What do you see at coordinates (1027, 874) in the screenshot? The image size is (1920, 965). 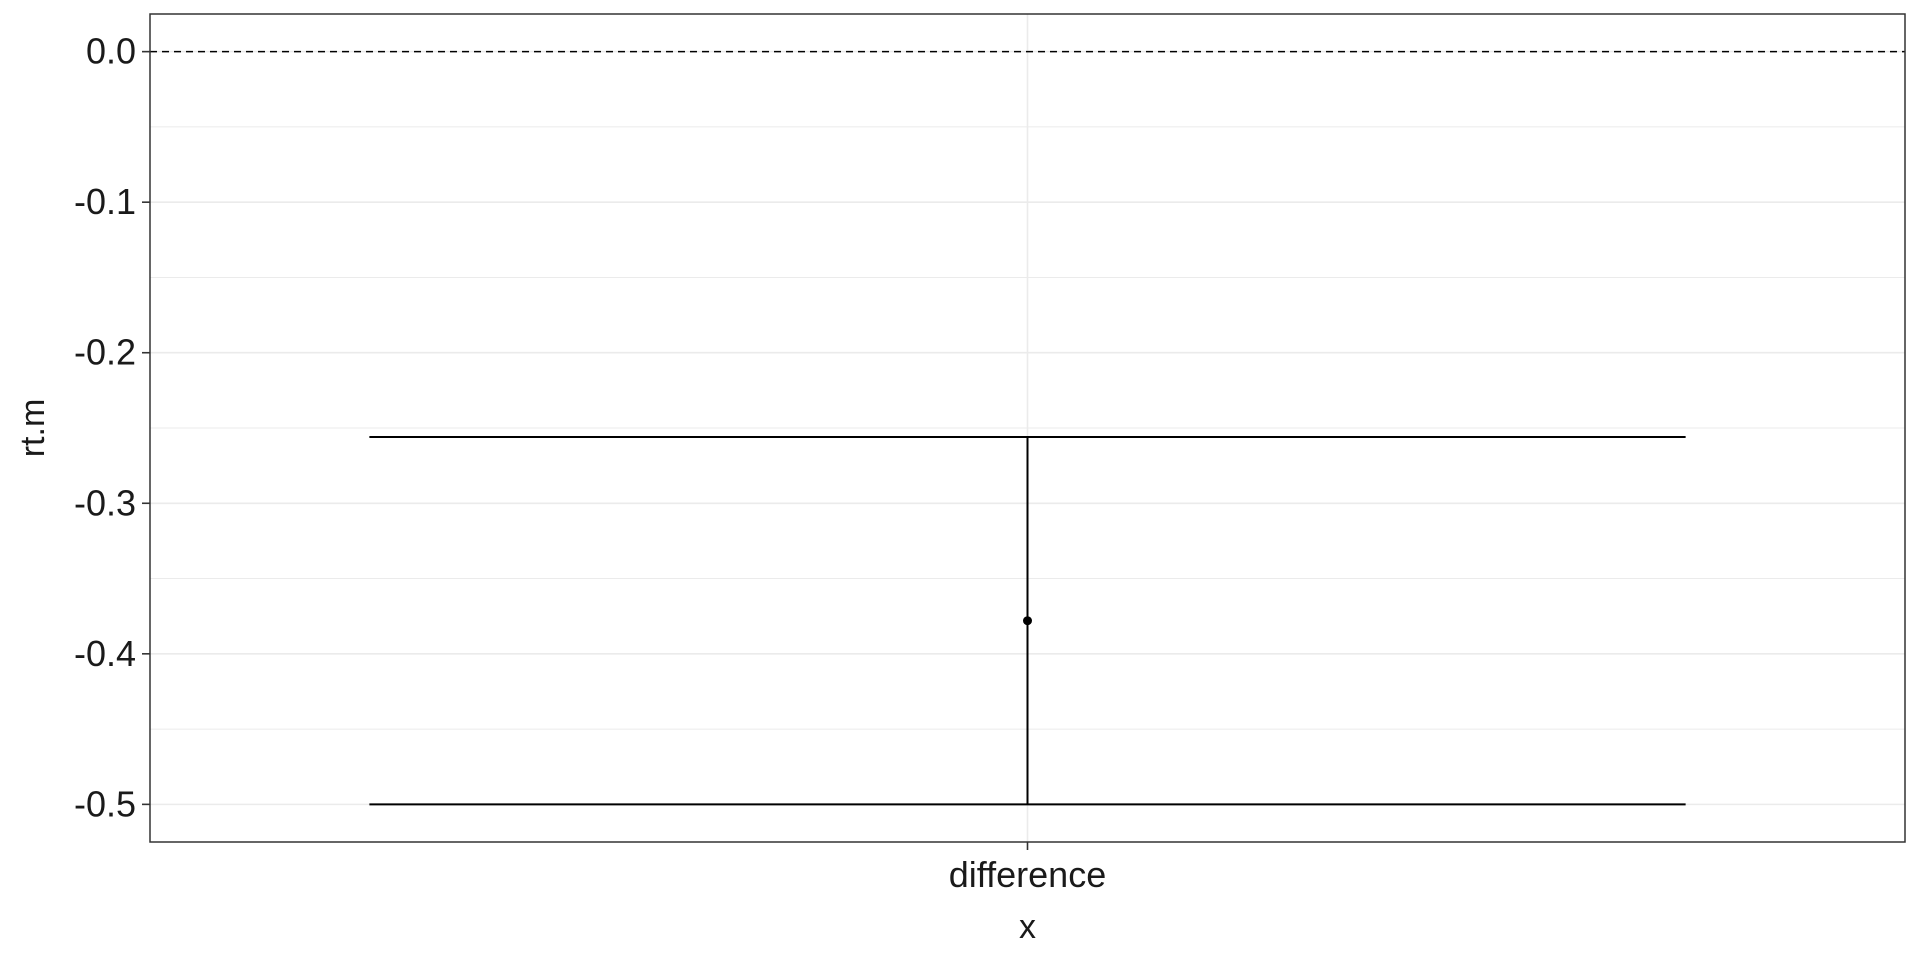 I see `x-tick-label: difference` at bounding box center [1027, 874].